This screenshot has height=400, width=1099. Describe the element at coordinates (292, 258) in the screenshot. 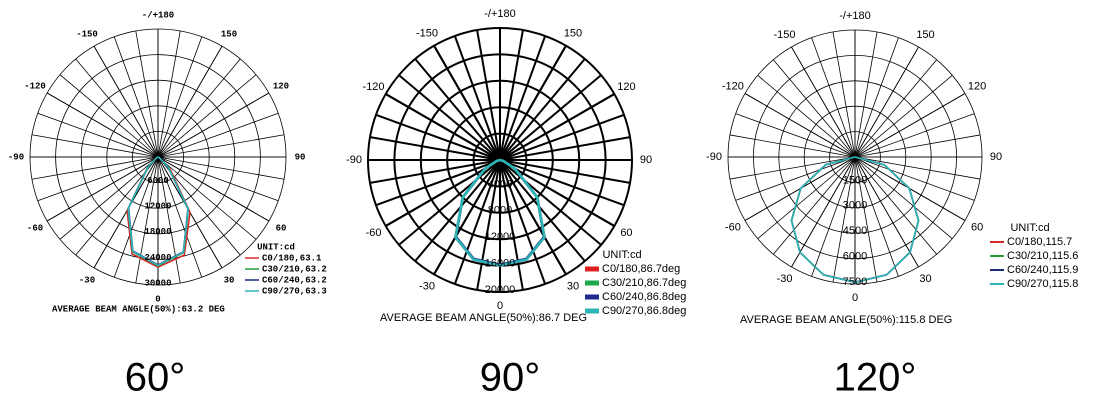

I see `legend-label: C0/180,63.1` at that location.